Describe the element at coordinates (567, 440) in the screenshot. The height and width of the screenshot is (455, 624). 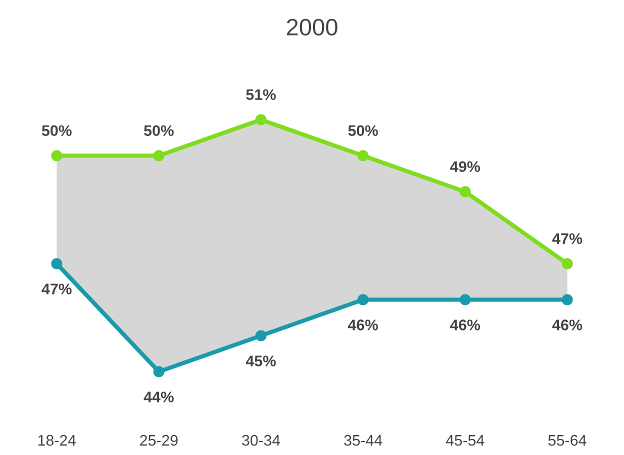
I see `x-tick-label: 55-64` at that location.